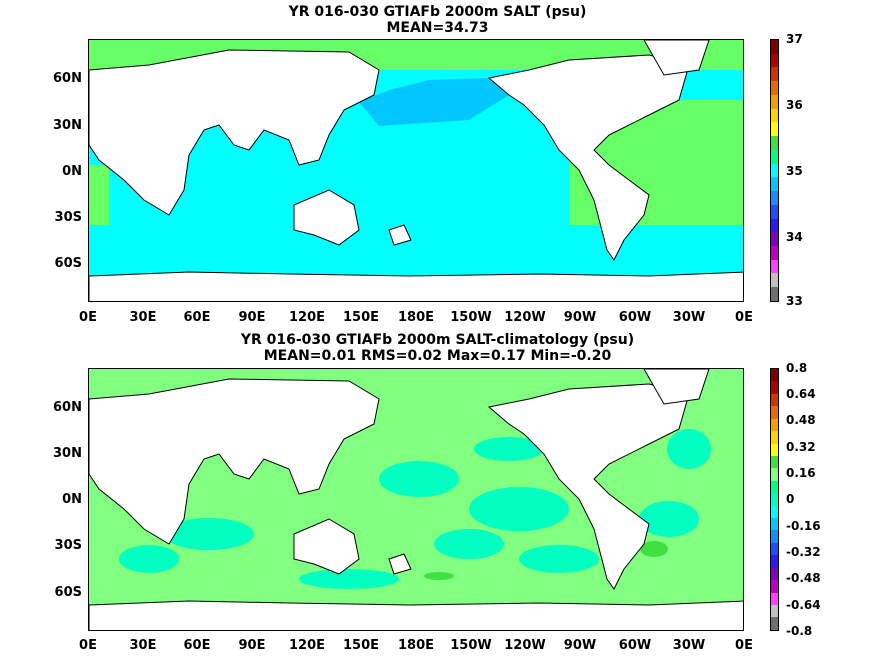 The width and height of the screenshot is (875, 656). Describe the element at coordinates (794, 171) in the screenshot. I see `top-colorbar-label: 35` at that location.